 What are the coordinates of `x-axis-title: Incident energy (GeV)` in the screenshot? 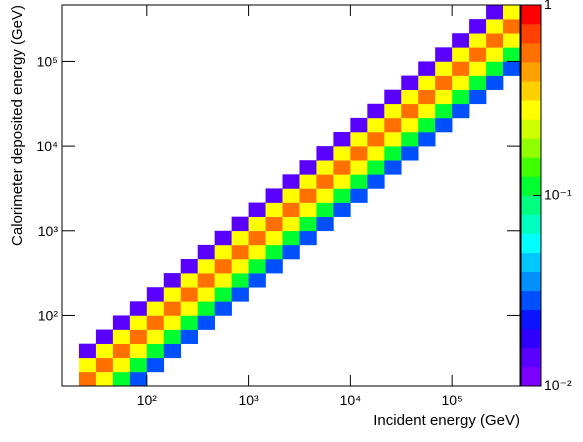 It's located at (446, 420).